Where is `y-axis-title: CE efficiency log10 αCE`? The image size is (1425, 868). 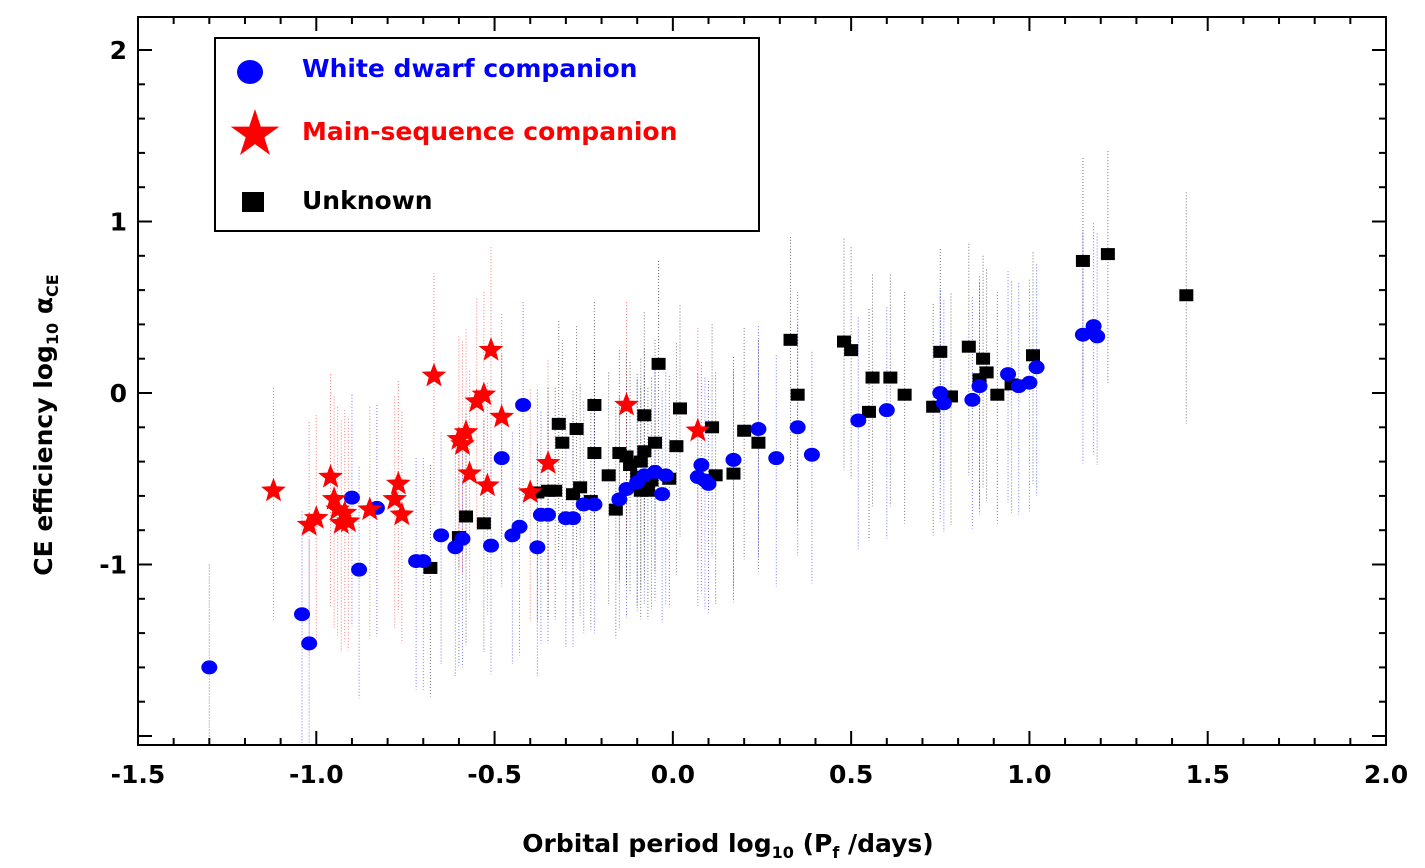
y-axis-title: CE efficiency log10 αCE is located at coordinates (45, 424).